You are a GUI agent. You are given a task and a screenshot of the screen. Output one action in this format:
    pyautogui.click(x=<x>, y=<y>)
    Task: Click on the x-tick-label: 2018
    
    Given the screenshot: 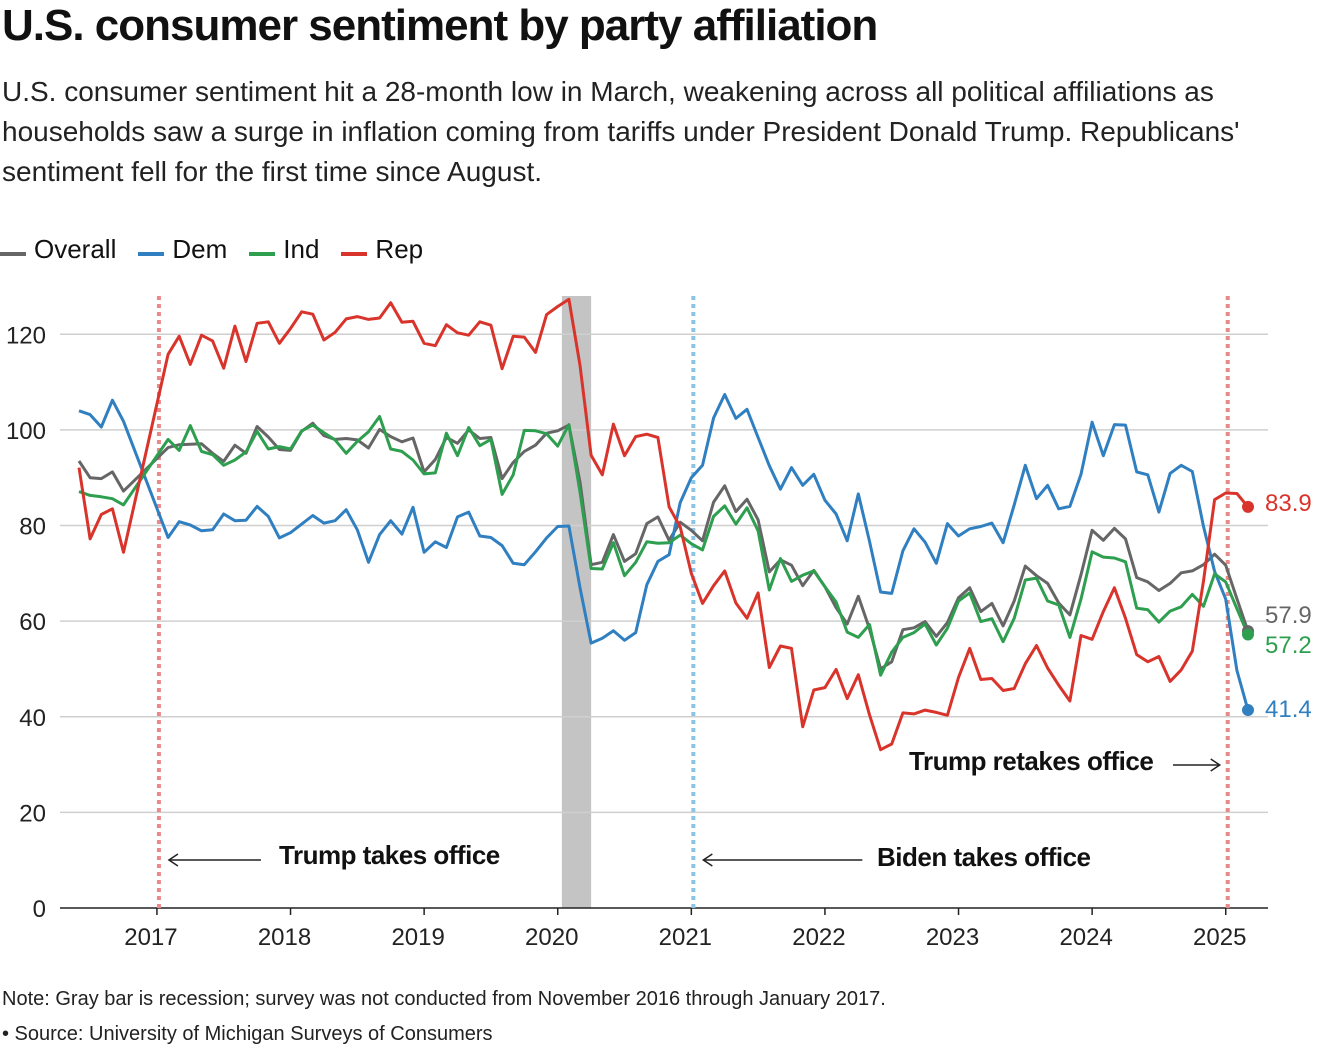 What is the action you would take?
    pyautogui.click(x=284, y=937)
    